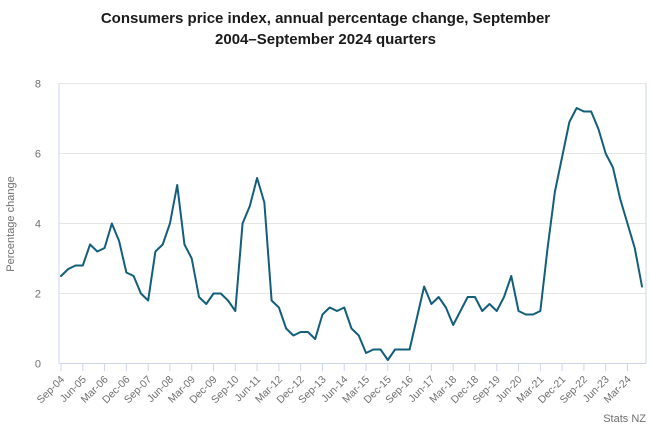 This screenshot has width=651, height=433. I want to click on source-label: Stats NZ, so click(624, 419).